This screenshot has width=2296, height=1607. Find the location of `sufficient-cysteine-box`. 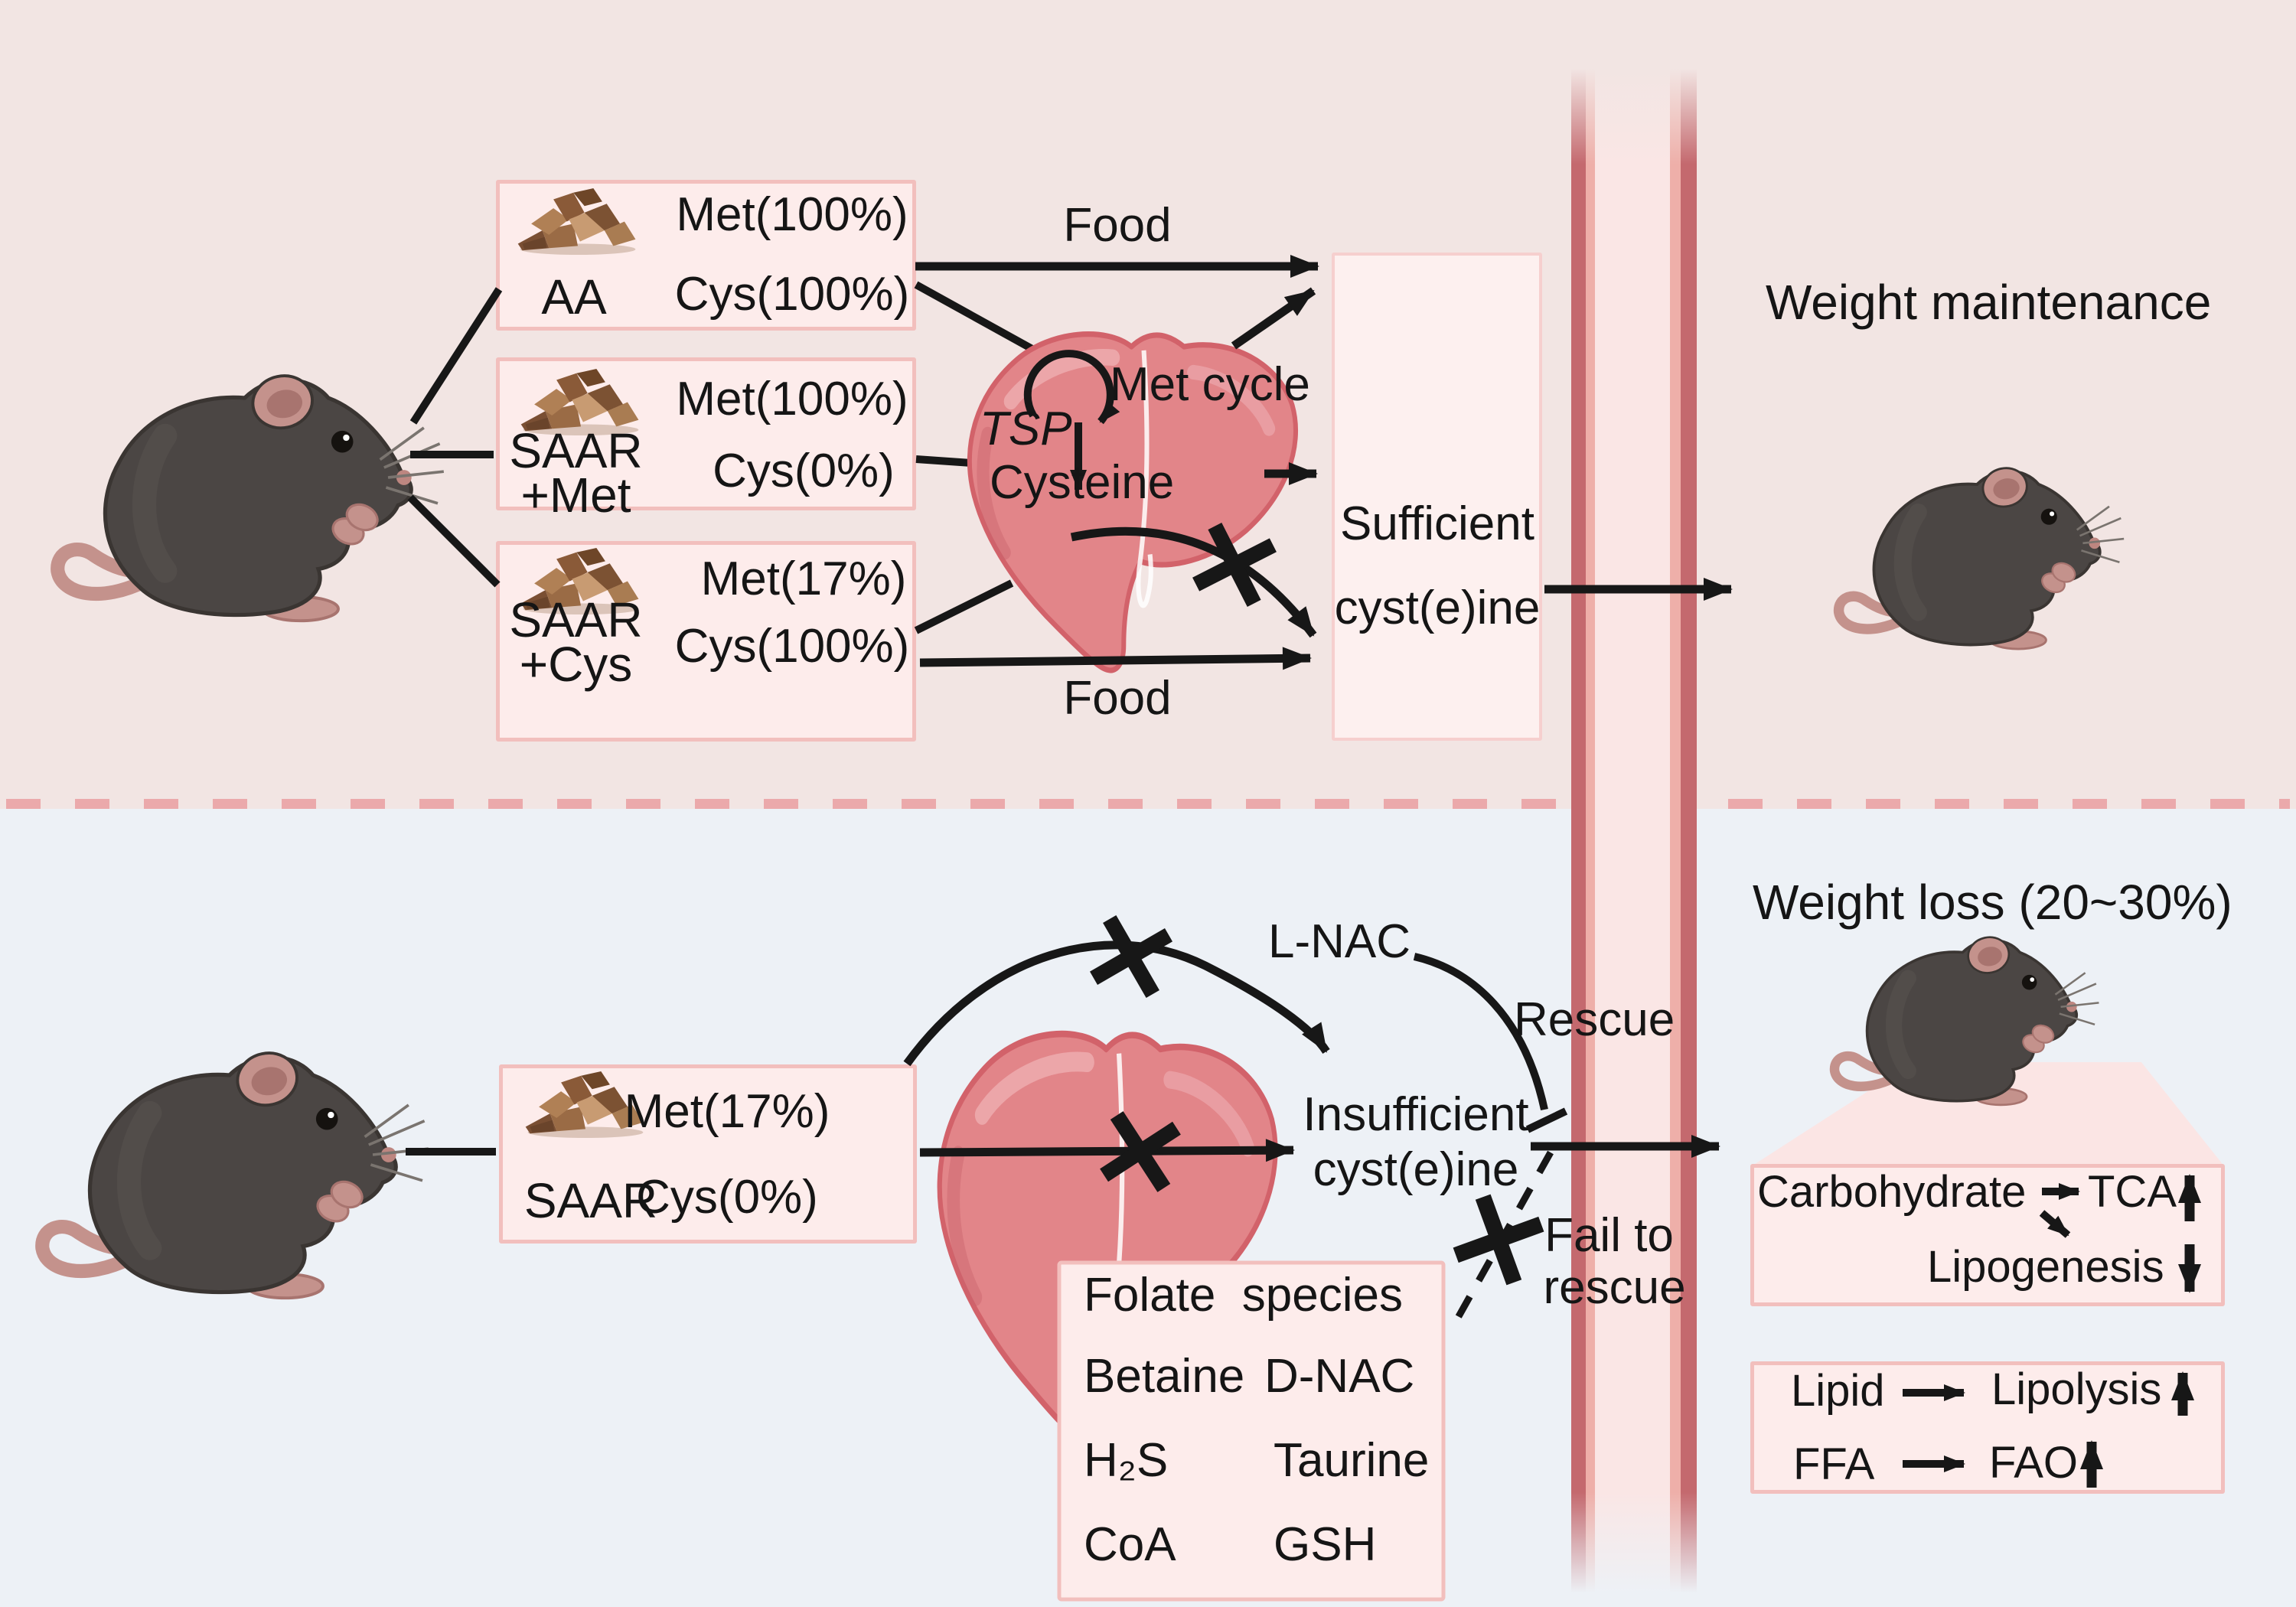

sufficient-cysteine-box is located at coordinates (1437, 497).